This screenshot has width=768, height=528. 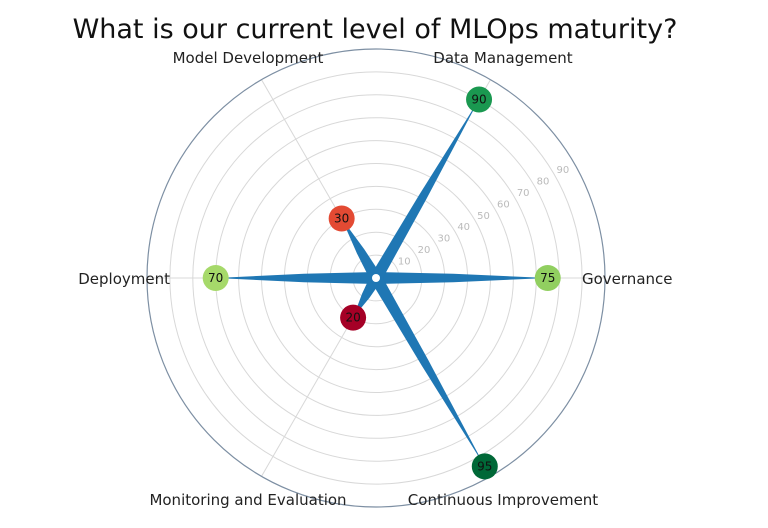 What do you see at coordinates (562, 170) in the screenshot?
I see `radial-tick-label: 90` at bounding box center [562, 170].